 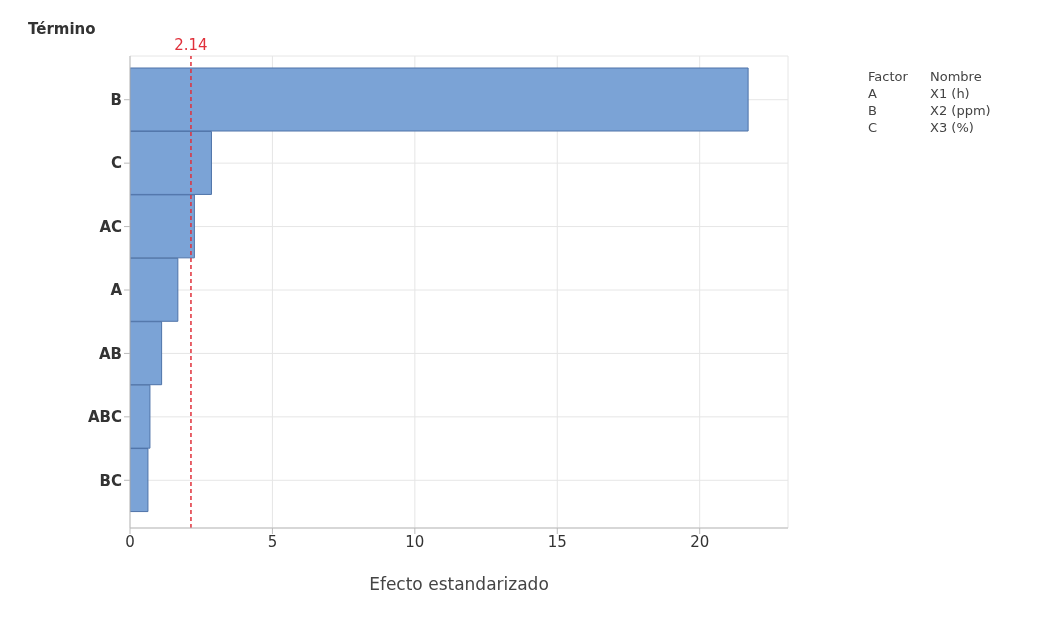 What do you see at coordinates (62, 29) in the screenshot?
I see `y-axis-title: Término` at bounding box center [62, 29].